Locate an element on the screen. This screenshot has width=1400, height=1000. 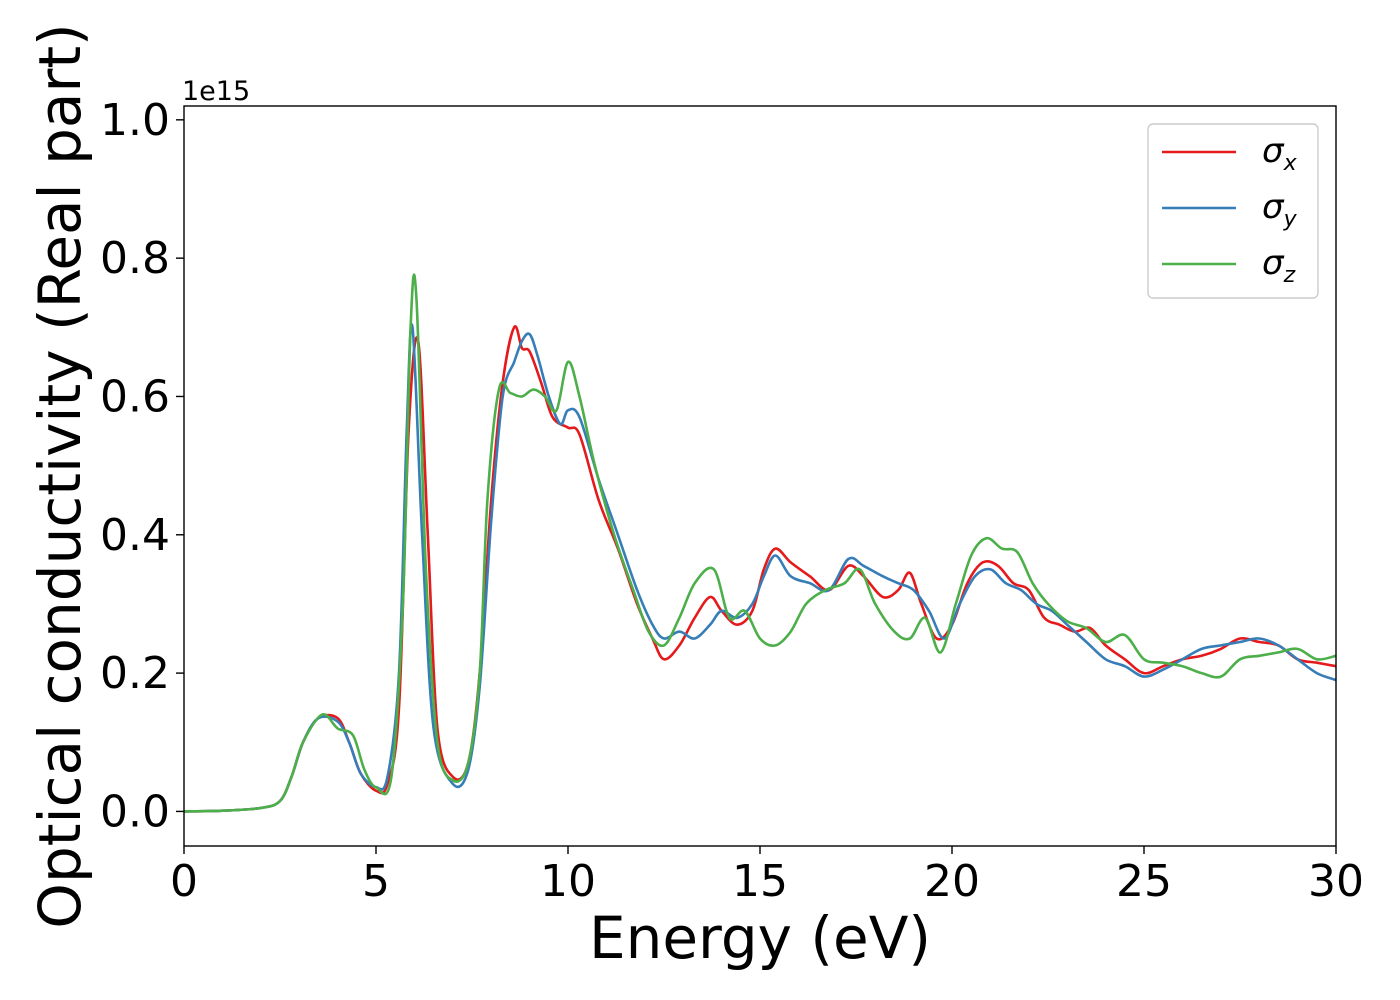
x-axis-ticks: 0 5 10 15 20 25 30 is located at coordinates (767, 876).